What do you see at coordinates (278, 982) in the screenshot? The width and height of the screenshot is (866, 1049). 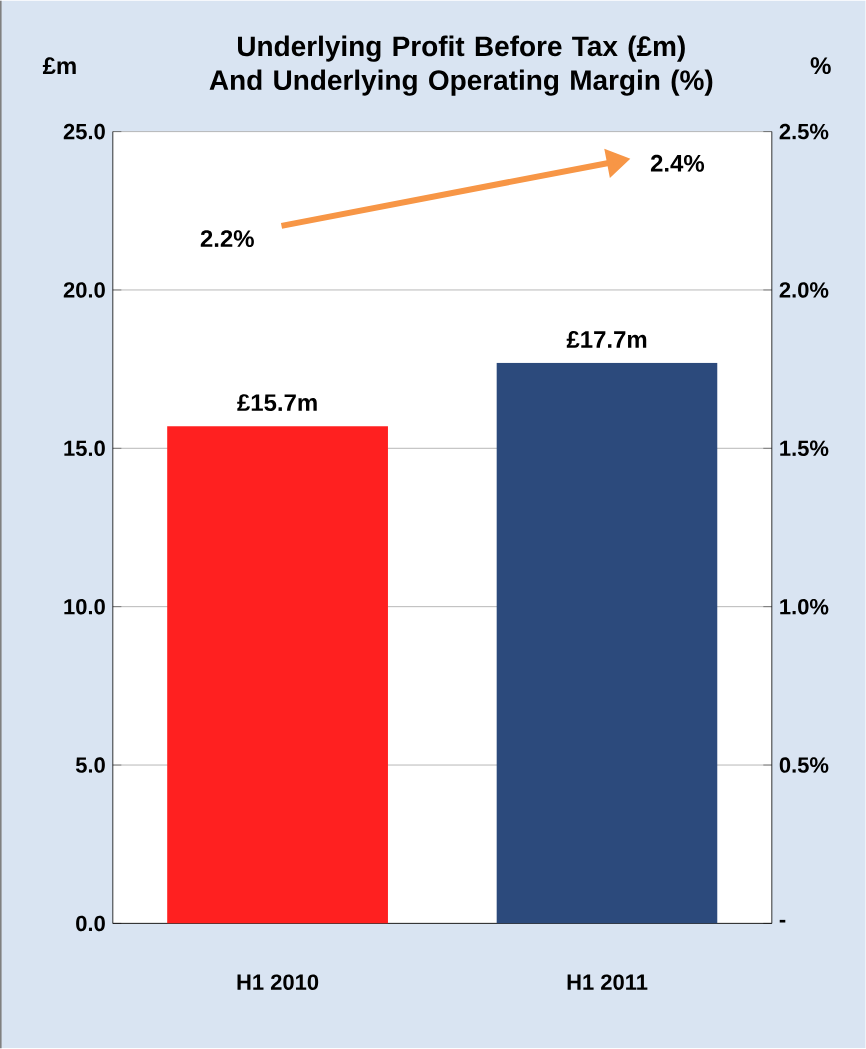 I see `x-tick-label: H1 2010` at bounding box center [278, 982].